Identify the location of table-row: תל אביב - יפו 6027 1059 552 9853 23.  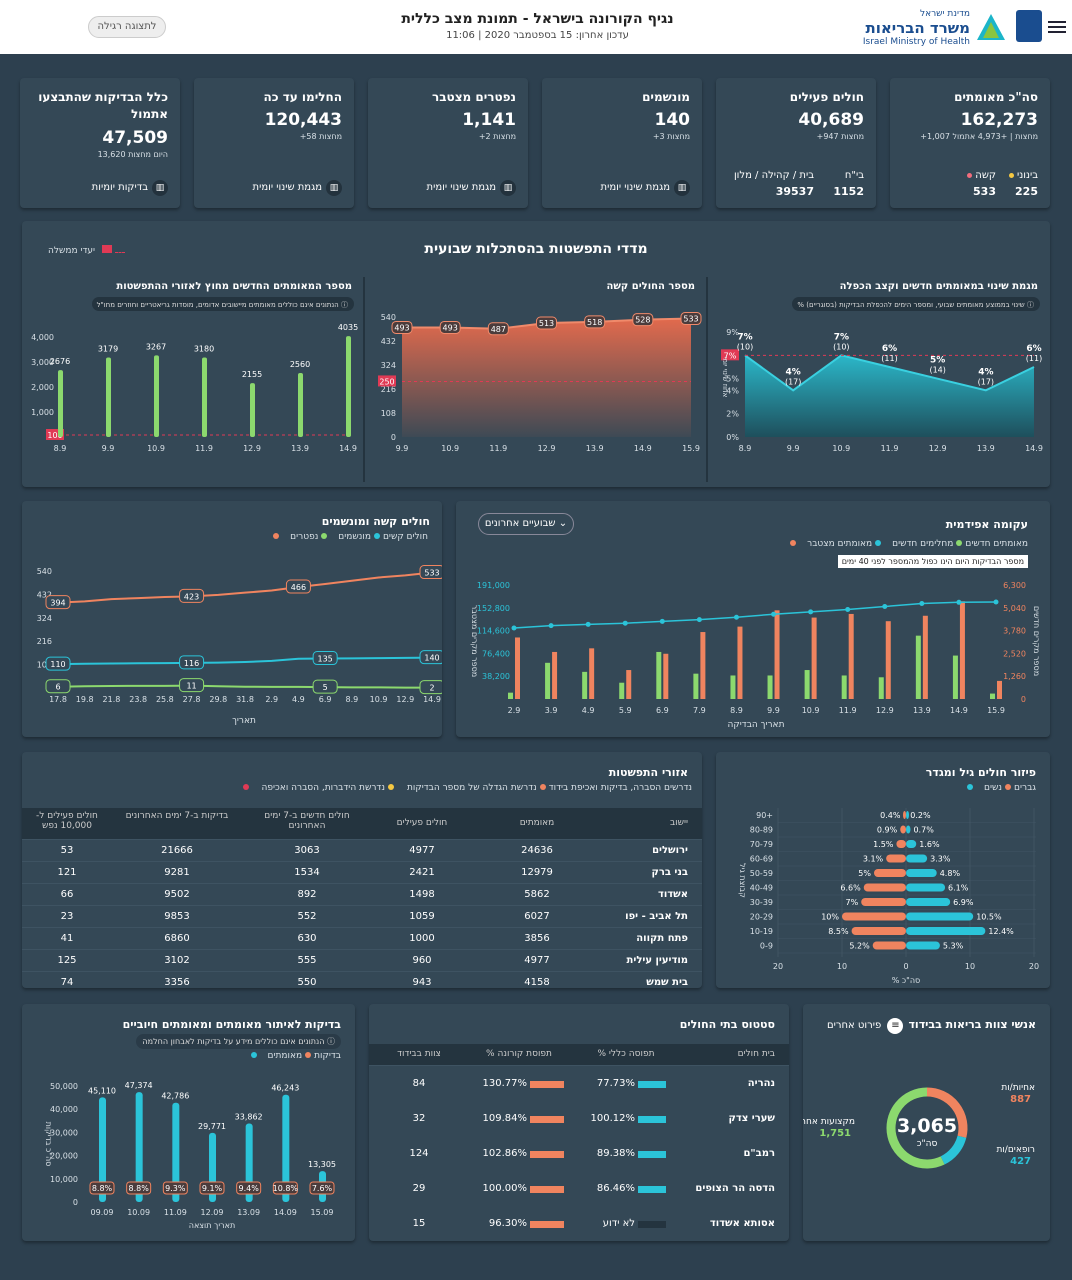
(362, 917).